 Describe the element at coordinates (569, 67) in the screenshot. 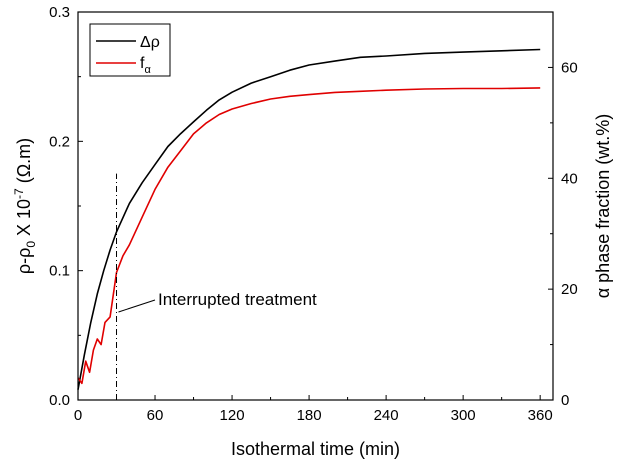

I see `y2-tick-label-60: 60` at that location.